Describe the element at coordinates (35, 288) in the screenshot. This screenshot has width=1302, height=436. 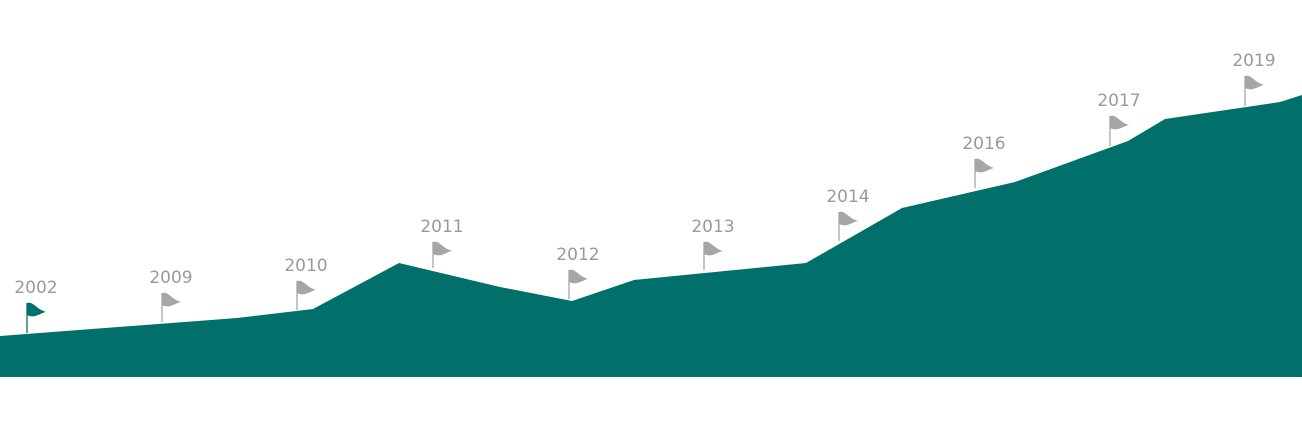
I see `year-label: 2002` at that location.